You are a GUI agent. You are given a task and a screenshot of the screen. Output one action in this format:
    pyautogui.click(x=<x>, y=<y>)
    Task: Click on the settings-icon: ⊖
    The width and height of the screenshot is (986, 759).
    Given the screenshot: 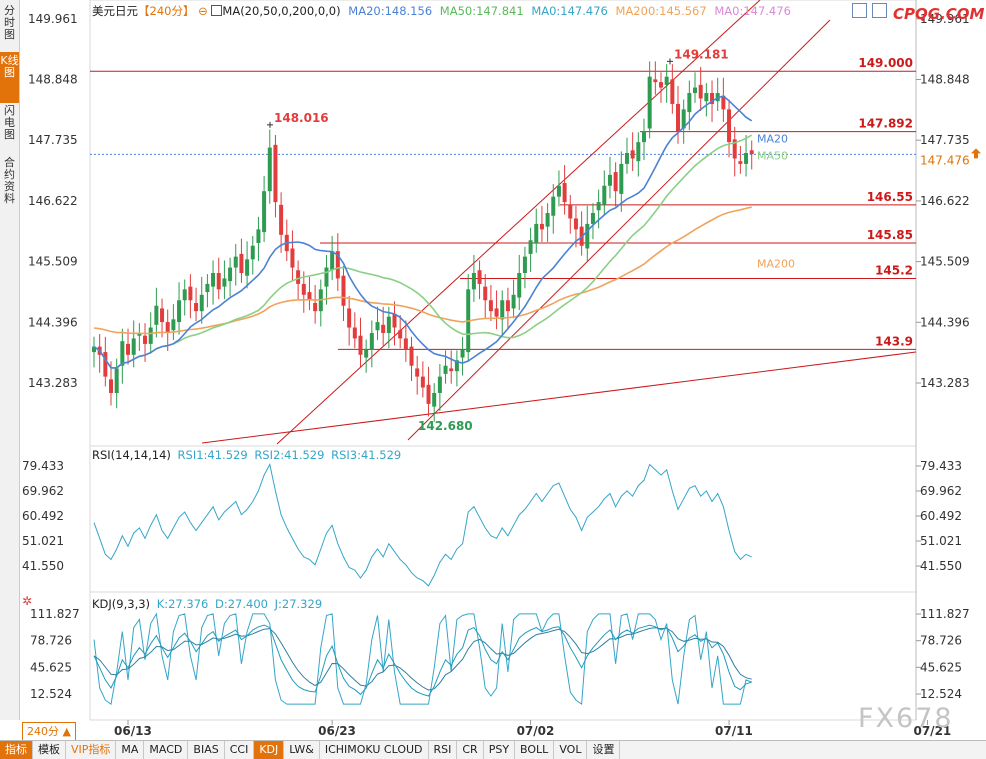 What is the action you would take?
    pyautogui.click(x=203, y=11)
    